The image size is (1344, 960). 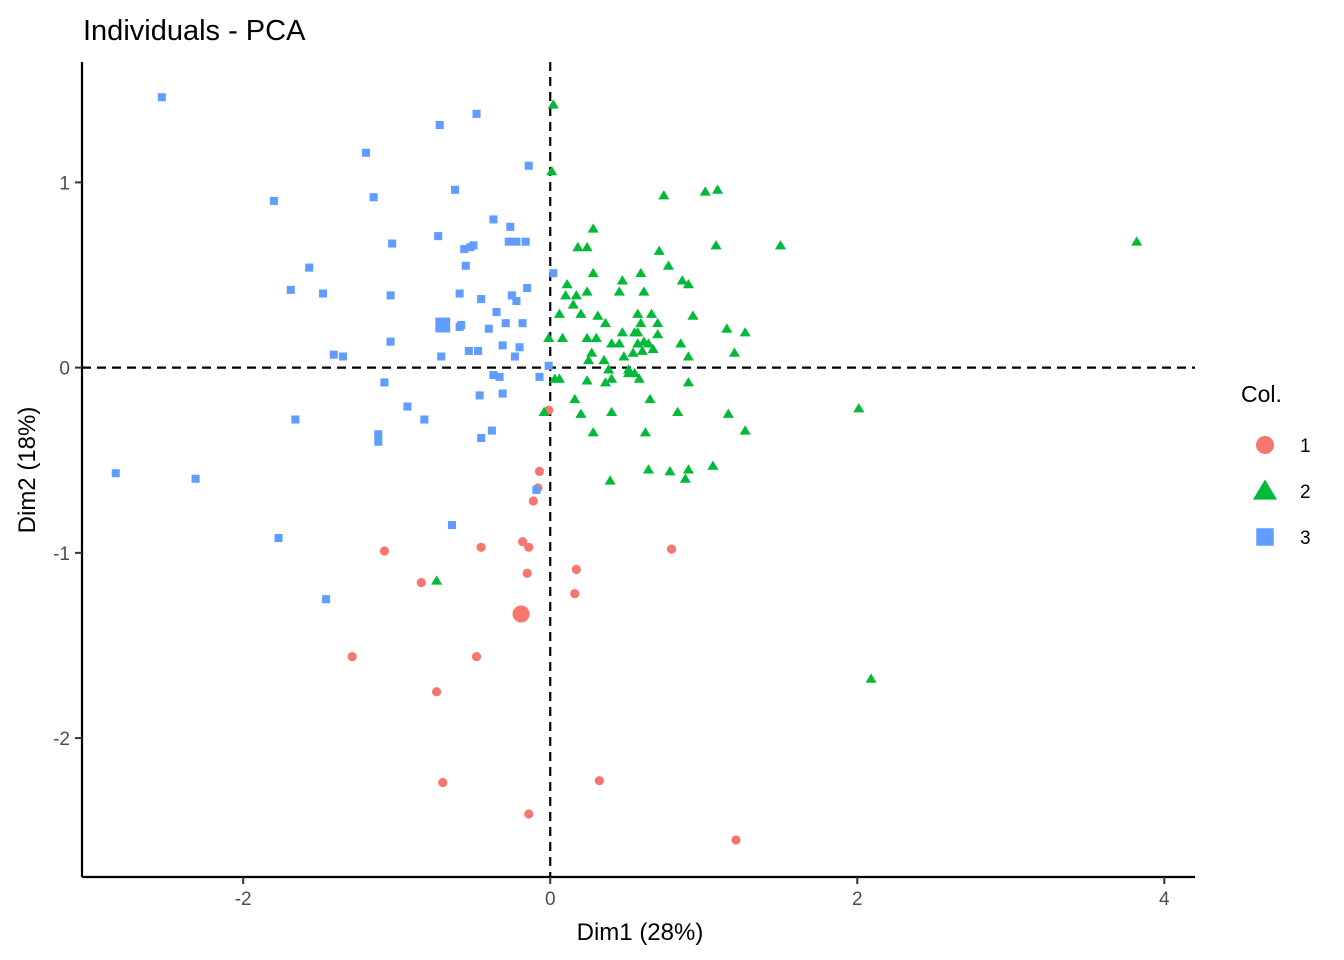 What do you see at coordinates (64, 183) in the screenshot?
I see `y-tick-label: 1` at bounding box center [64, 183].